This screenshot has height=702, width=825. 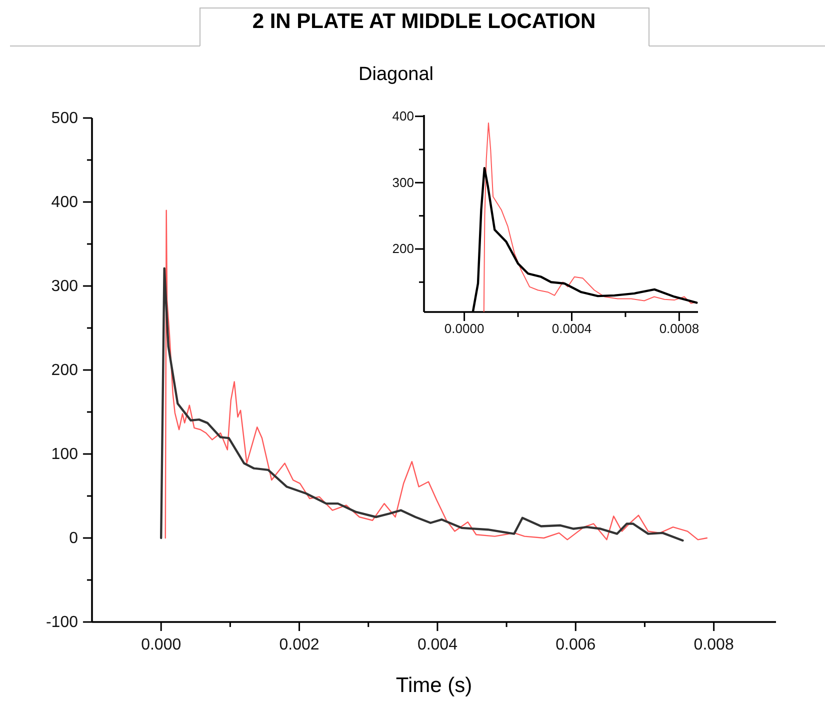 I want to click on y-tick-label: 100, so click(x=64, y=455).